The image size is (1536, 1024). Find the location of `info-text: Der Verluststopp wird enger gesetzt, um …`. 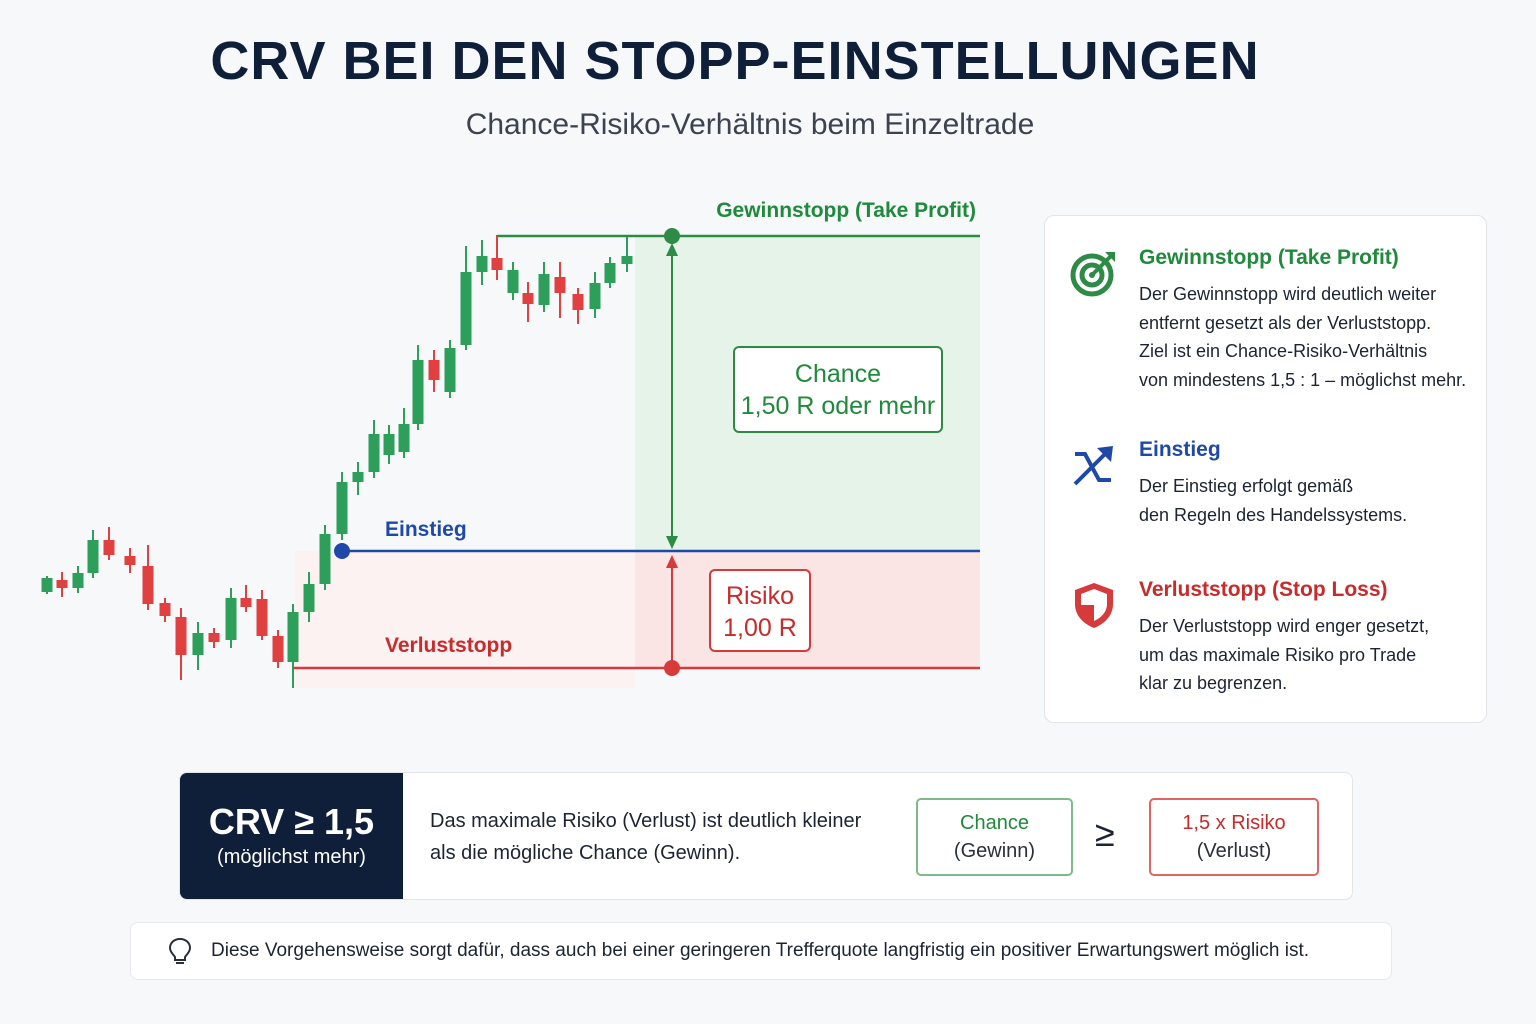

info-text: Der Verluststopp wird enger gesetzt, um … is located at coordinates (1284, 655).